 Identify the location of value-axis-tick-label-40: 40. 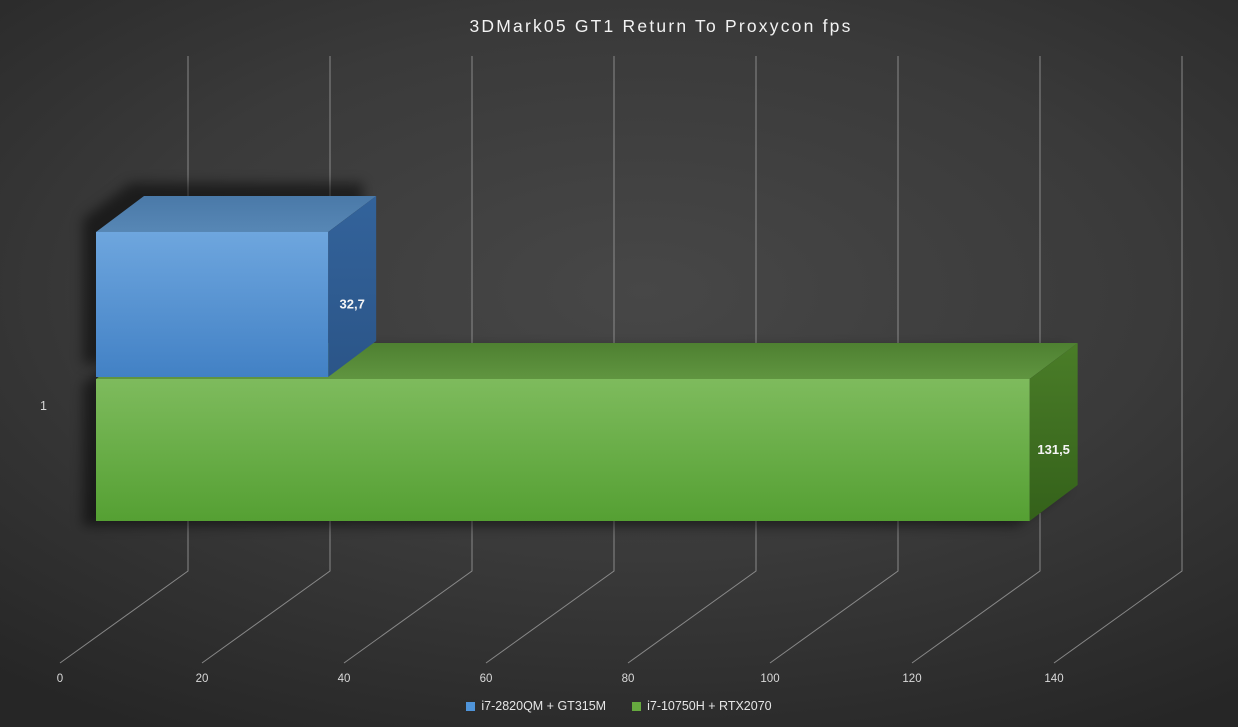
(344, 679).